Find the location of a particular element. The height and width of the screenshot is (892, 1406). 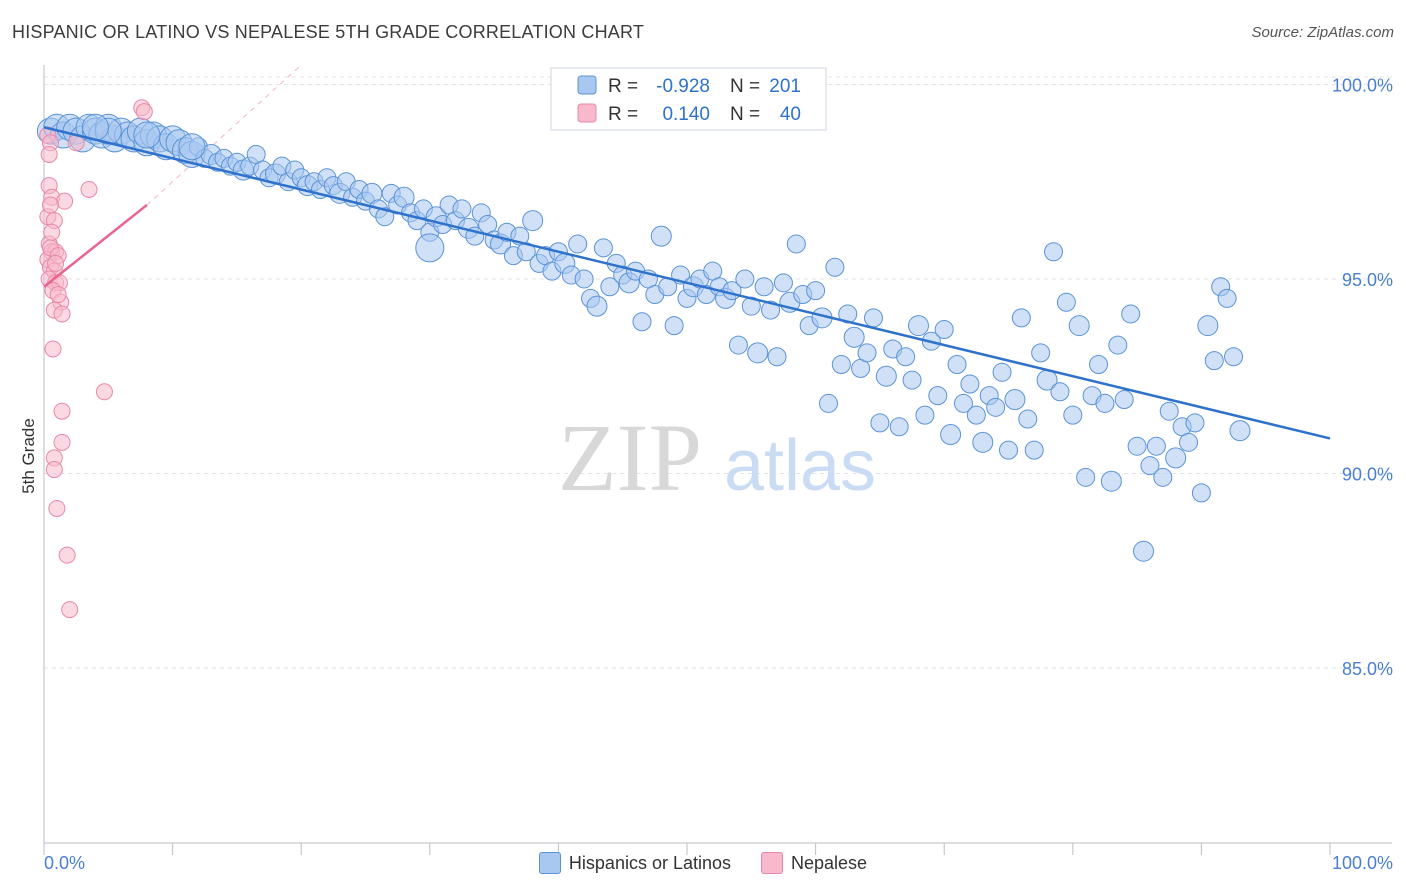

legend-item-nepalese: Nepalese is located at coordinates (814, 863).